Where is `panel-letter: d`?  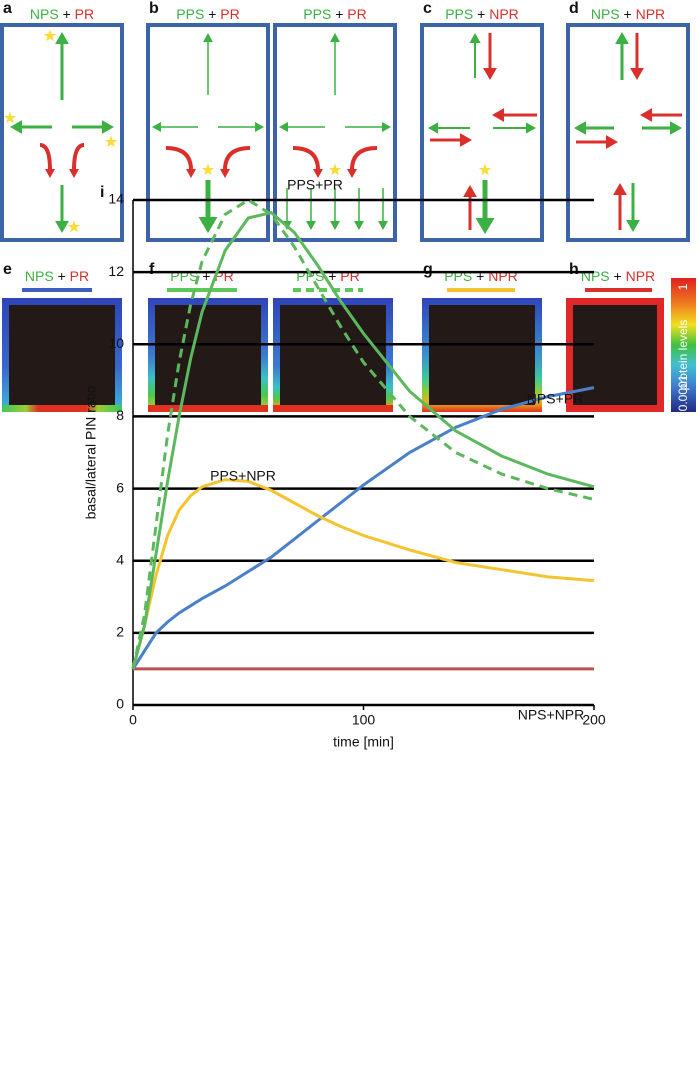 panel-letter: d is located at coordinates (574, 8).